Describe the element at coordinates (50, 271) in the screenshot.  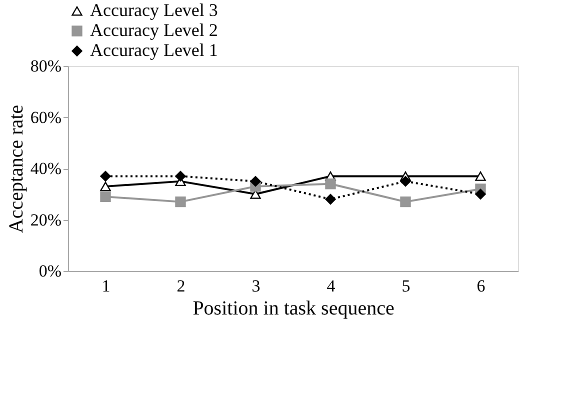
I see `y-tick-label: 0%` at that location.